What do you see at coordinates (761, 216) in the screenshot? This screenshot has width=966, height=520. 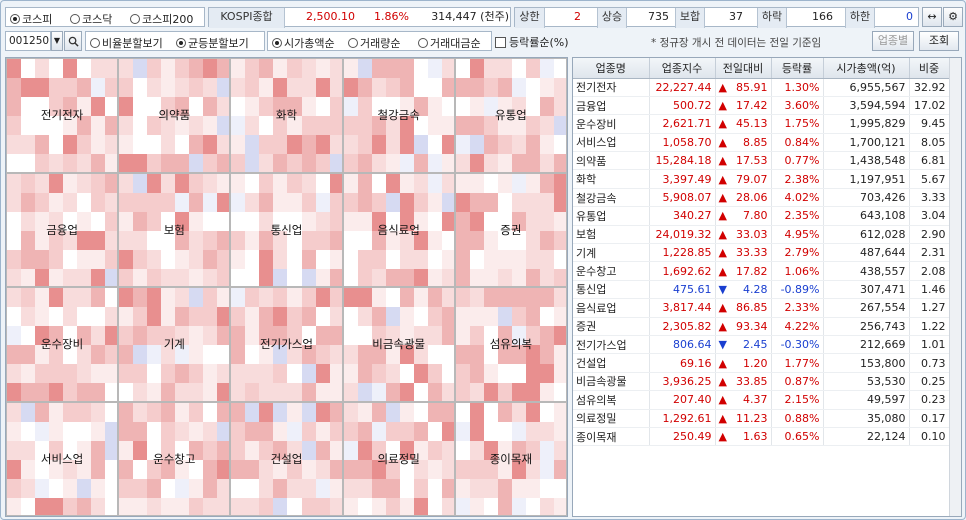 I see `table-row: 유통업 340.27 ▲ 7.80 2.35% 643,108 3.04` at bounding box center [761, 216].